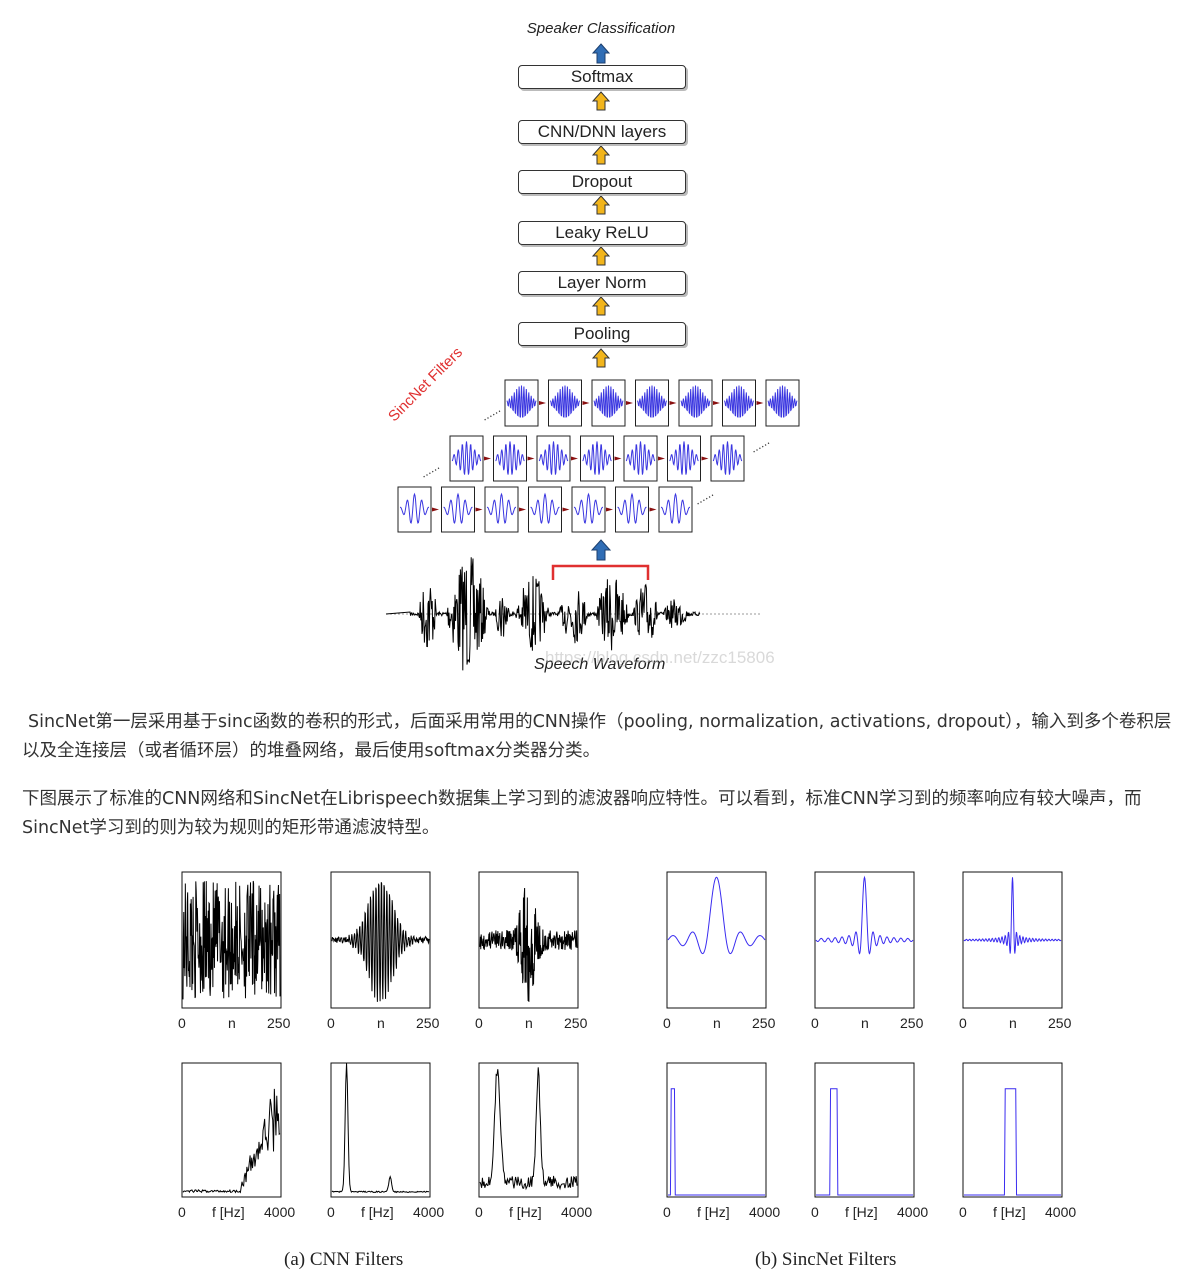 The height and width of the screenshot is (1272, 1199). Describe the element at coordinates (600, 664) in the screenshot. I see `speech-waveform-label: Speech Waveform` at that location.